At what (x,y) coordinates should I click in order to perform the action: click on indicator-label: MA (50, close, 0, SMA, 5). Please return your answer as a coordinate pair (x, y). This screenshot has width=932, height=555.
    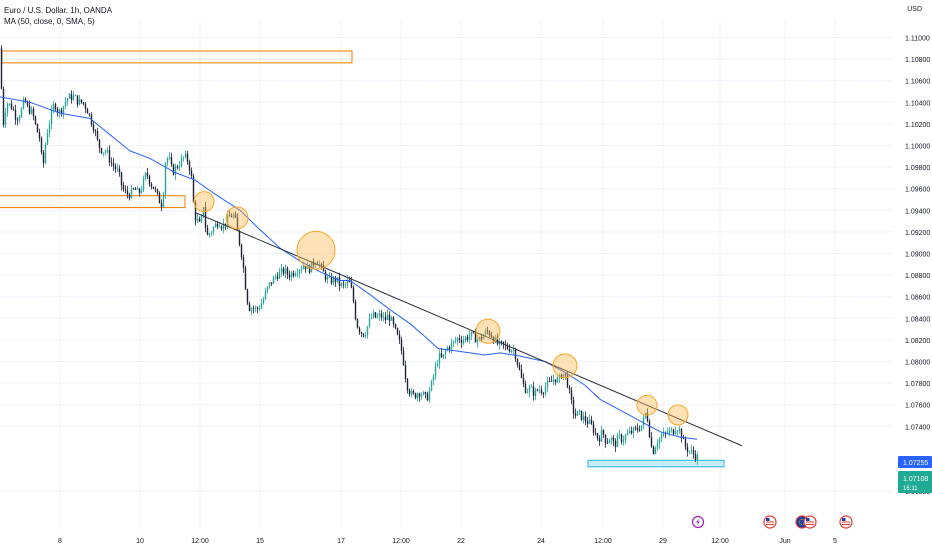
    Looking at the image, I should click on (49, 21).